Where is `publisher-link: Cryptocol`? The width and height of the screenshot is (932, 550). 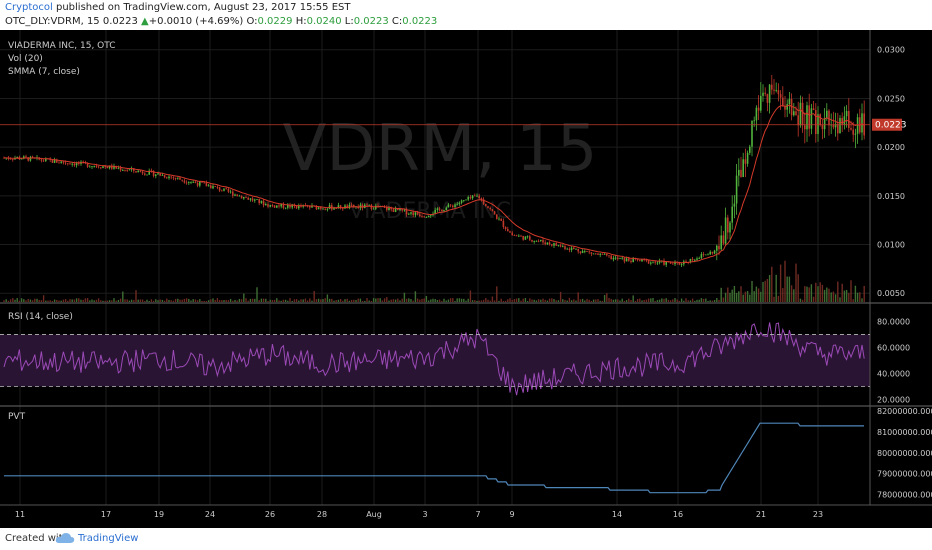 publisher-link: Cryptocol is located at coordinates (29, 7).